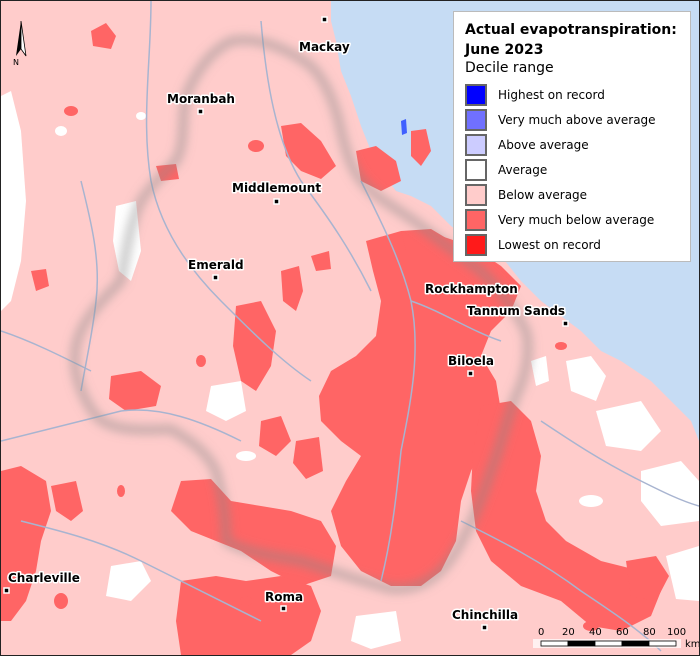  I want to click on scale-unit-label: km, so click(692, 644).